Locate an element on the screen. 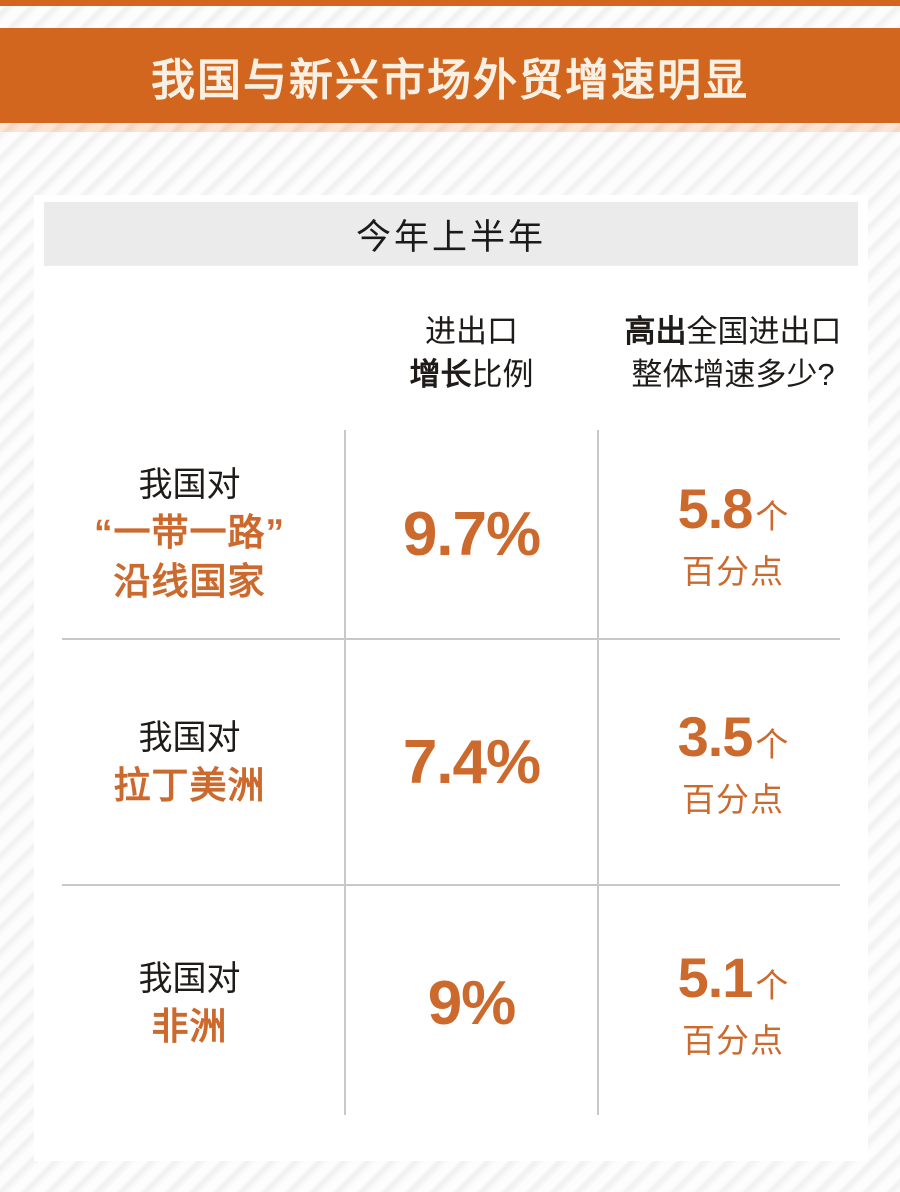  diff-header-bold: 高出 is located at coordinates (655, 331).